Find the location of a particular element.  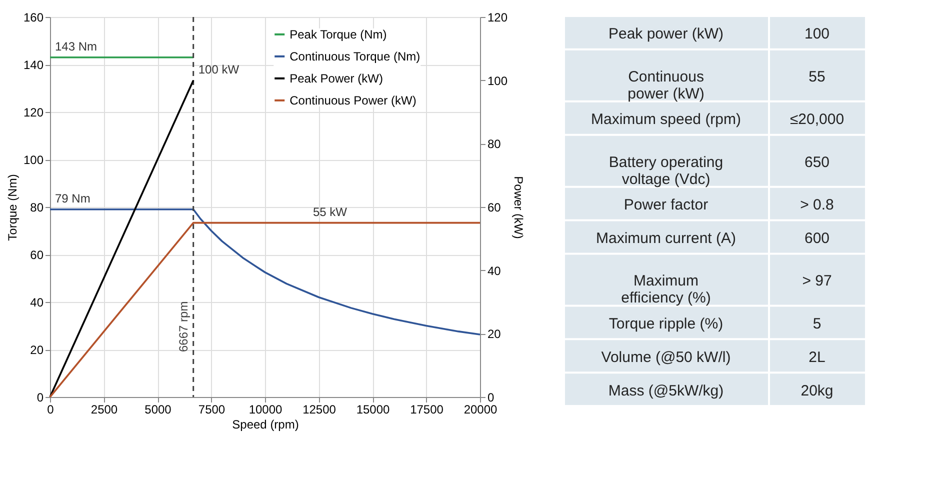

text: Mass (@5kW/kg) is located at coordinates (666, 391).